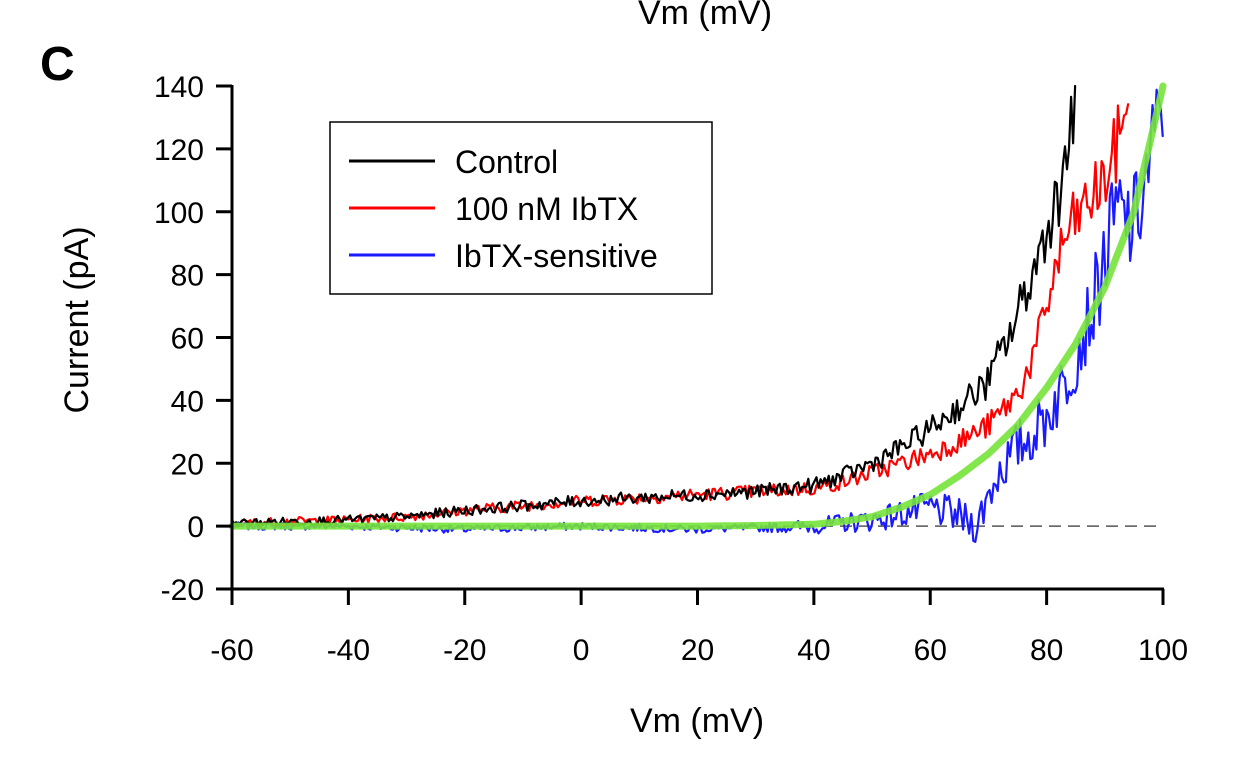 This screenshot has height=776, width=1242. Describe the element at coordinates (182, 590) in the screenshot. I see `y-tick-label: -20` at that location.